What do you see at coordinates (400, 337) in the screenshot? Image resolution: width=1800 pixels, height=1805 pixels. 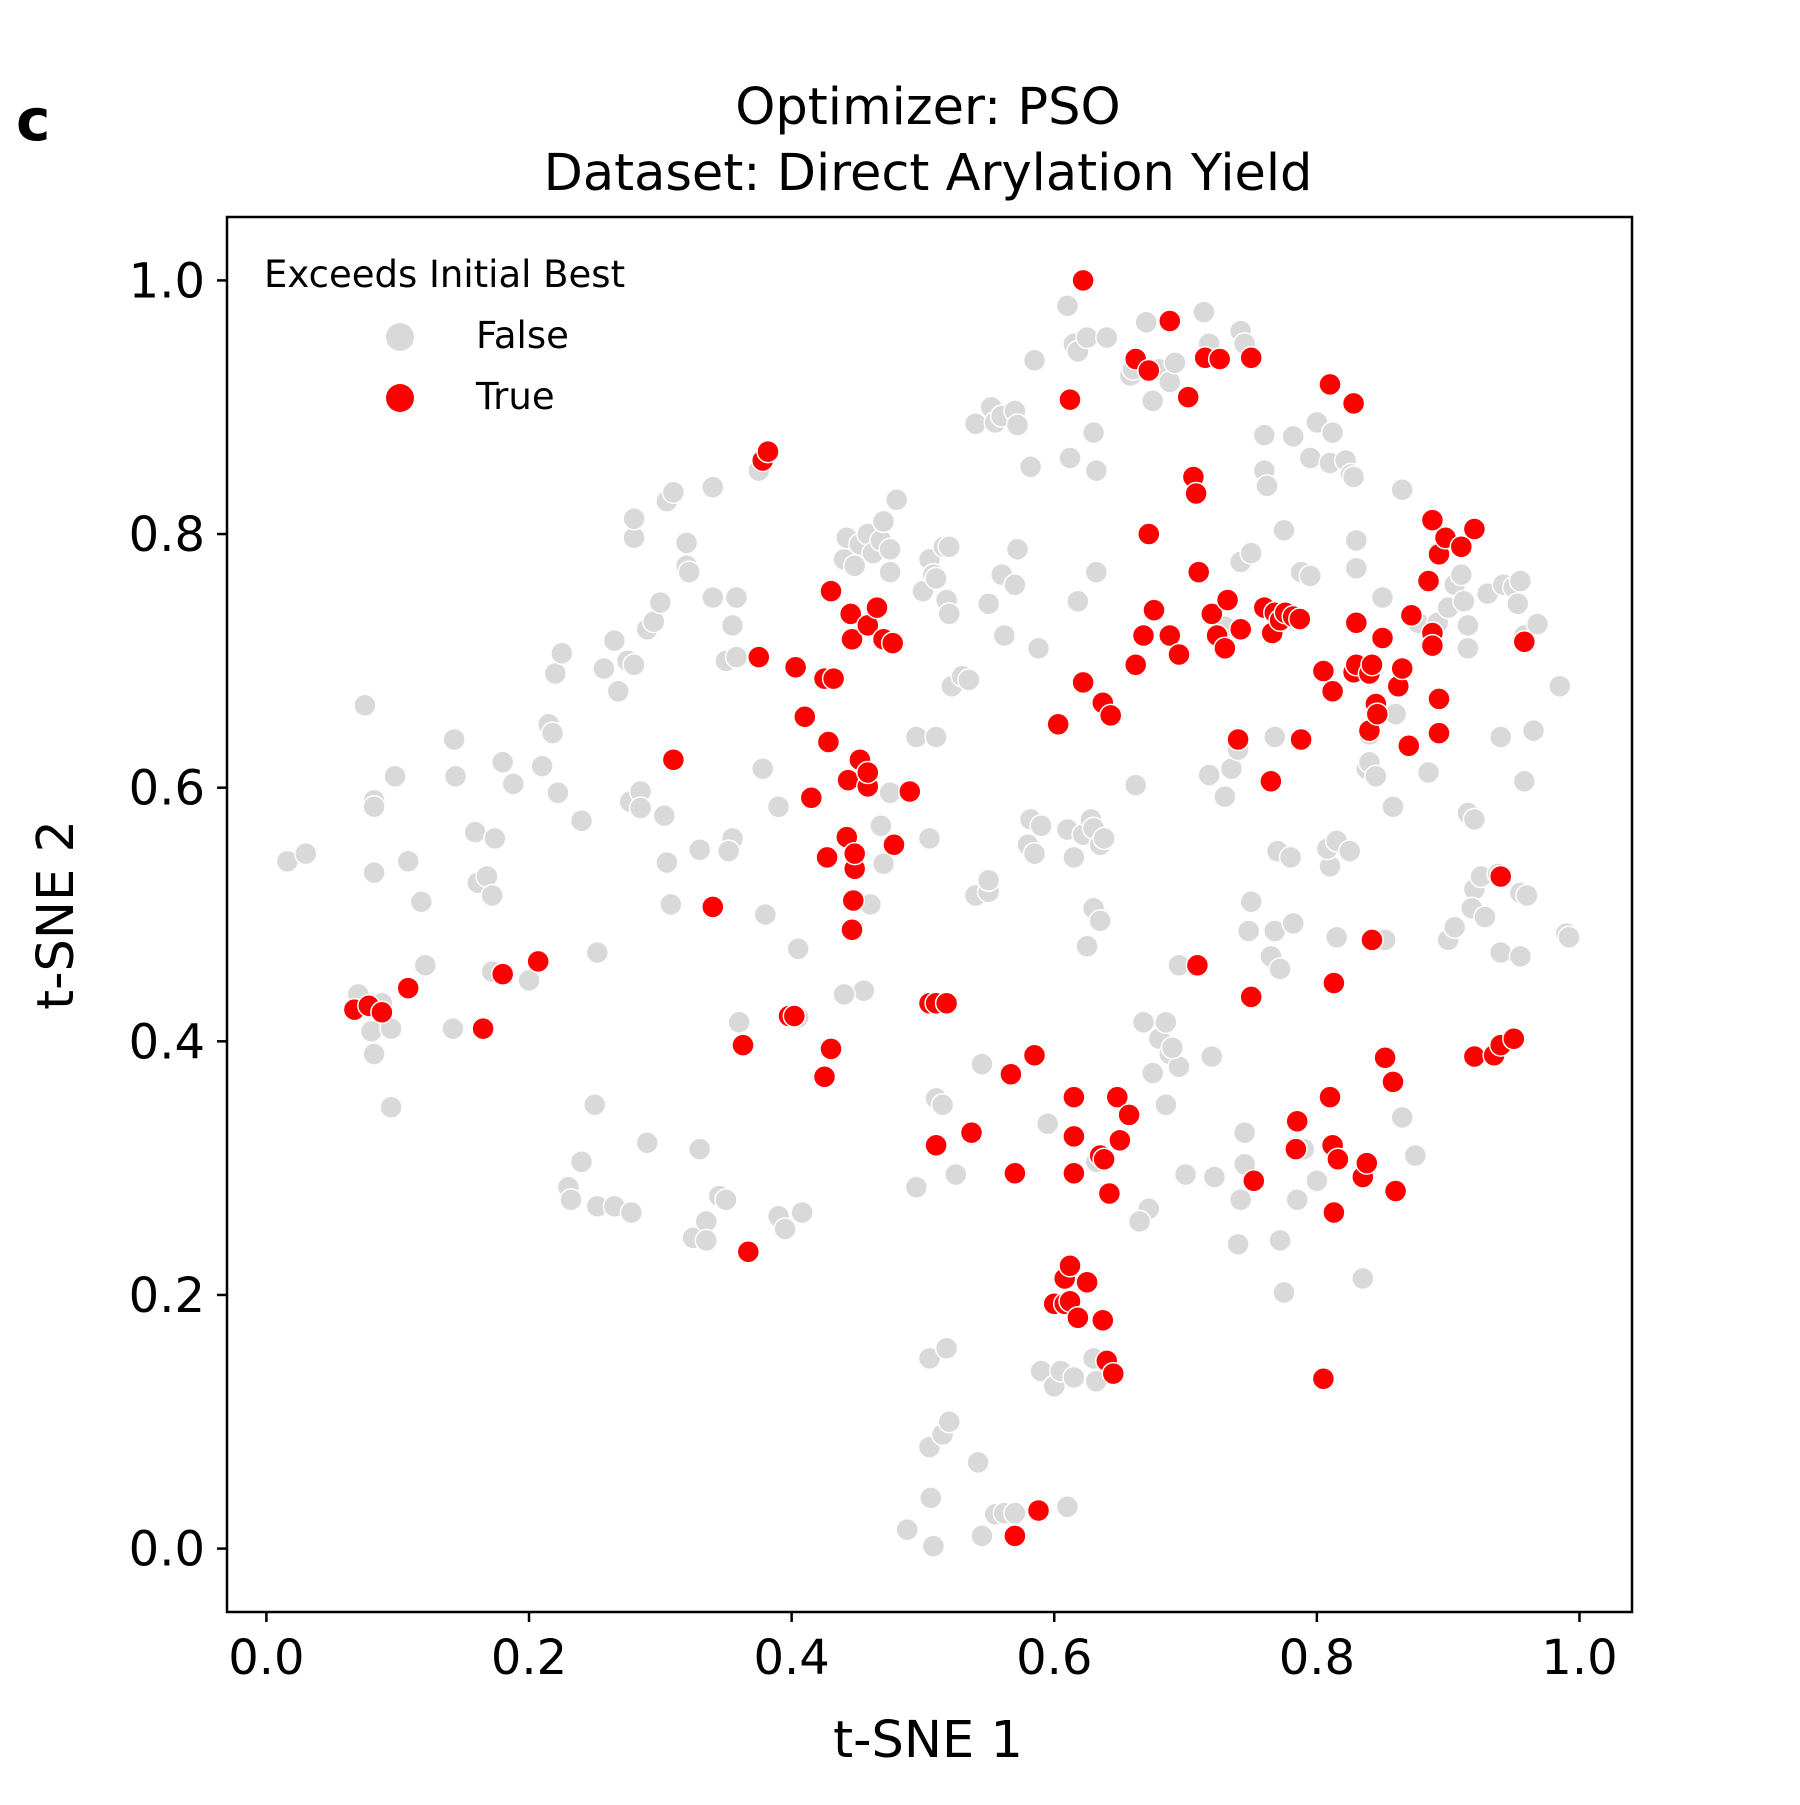 I see `legend-marker-false` at bounding box center [400, 337].